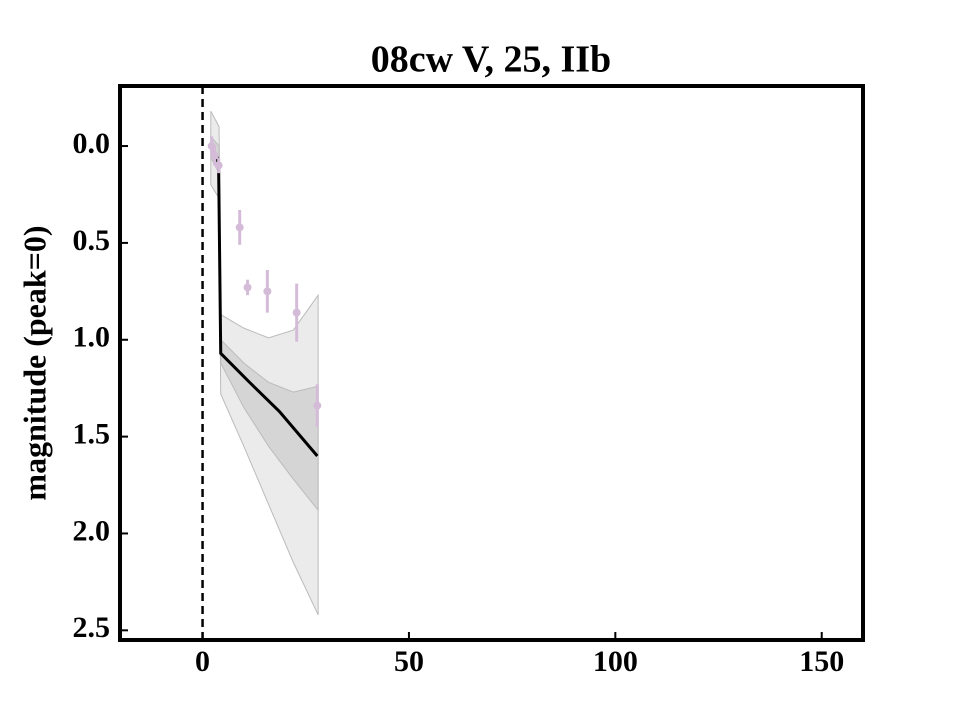 This screenshot has height=720, width=960. What do you see at coordinates (615, 661) in the screenshot?
I see `x-tick-label: 100` at bounding box center [615, 661].